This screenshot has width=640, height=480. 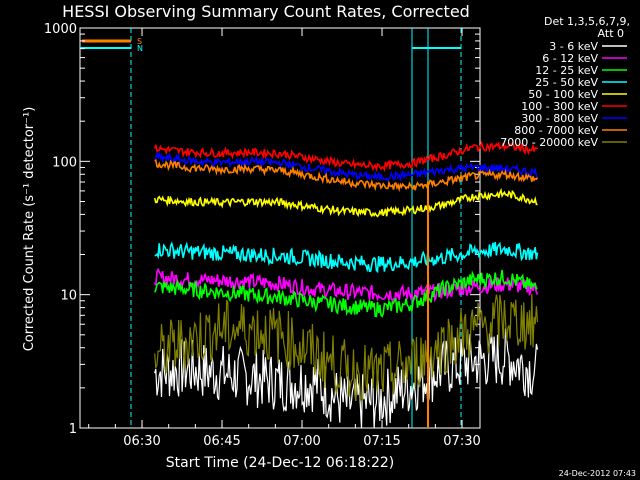 I want to click on legend-label: 7000 - 20000 keV, so click(x=549, y=142).